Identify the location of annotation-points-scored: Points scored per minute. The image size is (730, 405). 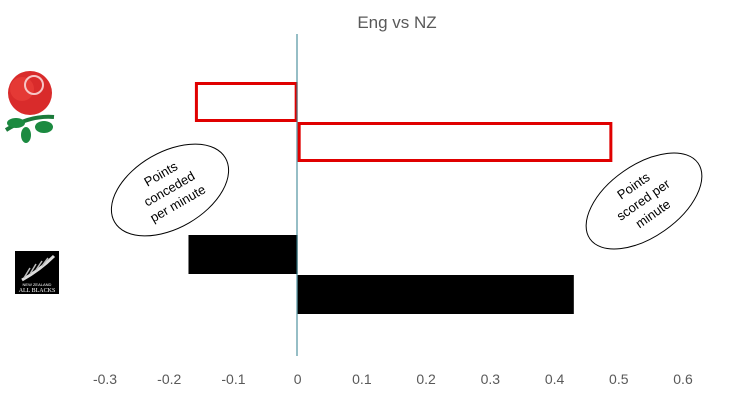
(644, 201).